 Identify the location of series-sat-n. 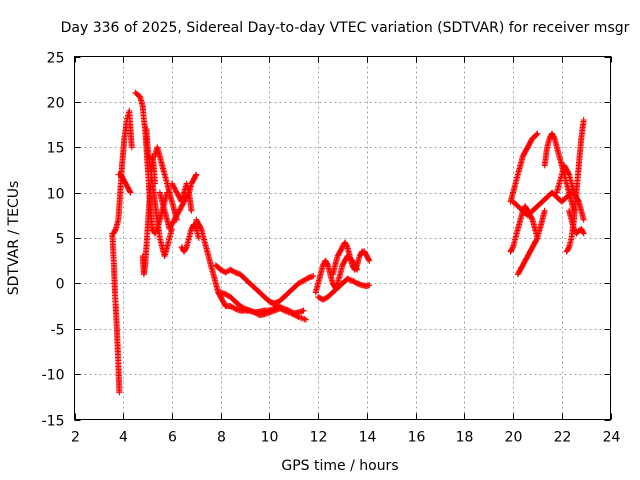
(287, 310).